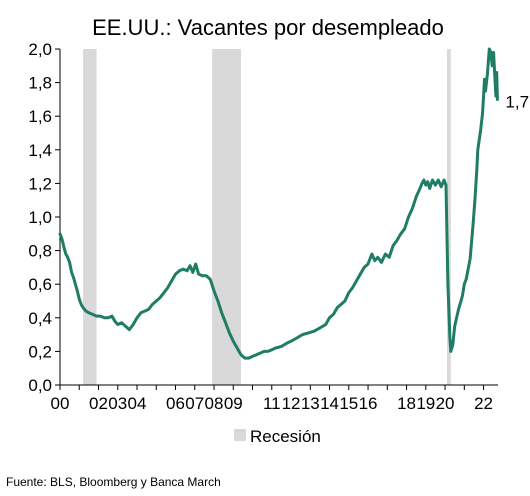 This screenshot has height=496, width=530. I want to click on y-tick-label: 0,2, so click(40, 351).